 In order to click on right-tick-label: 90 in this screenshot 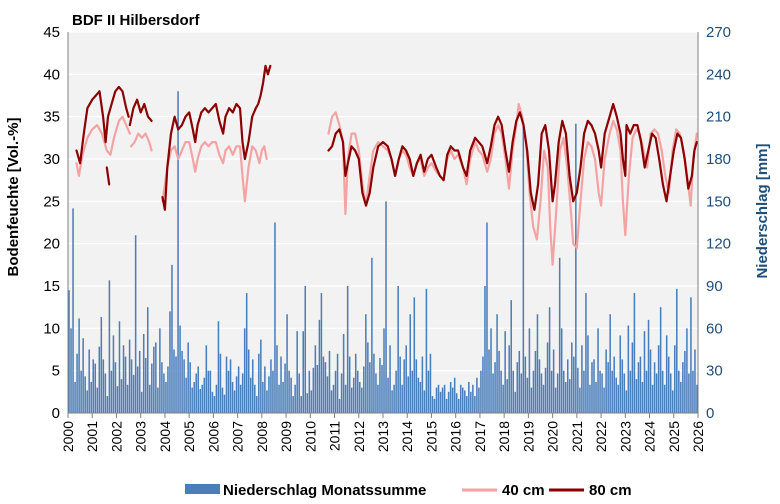, I will do `click(714, 286)`.